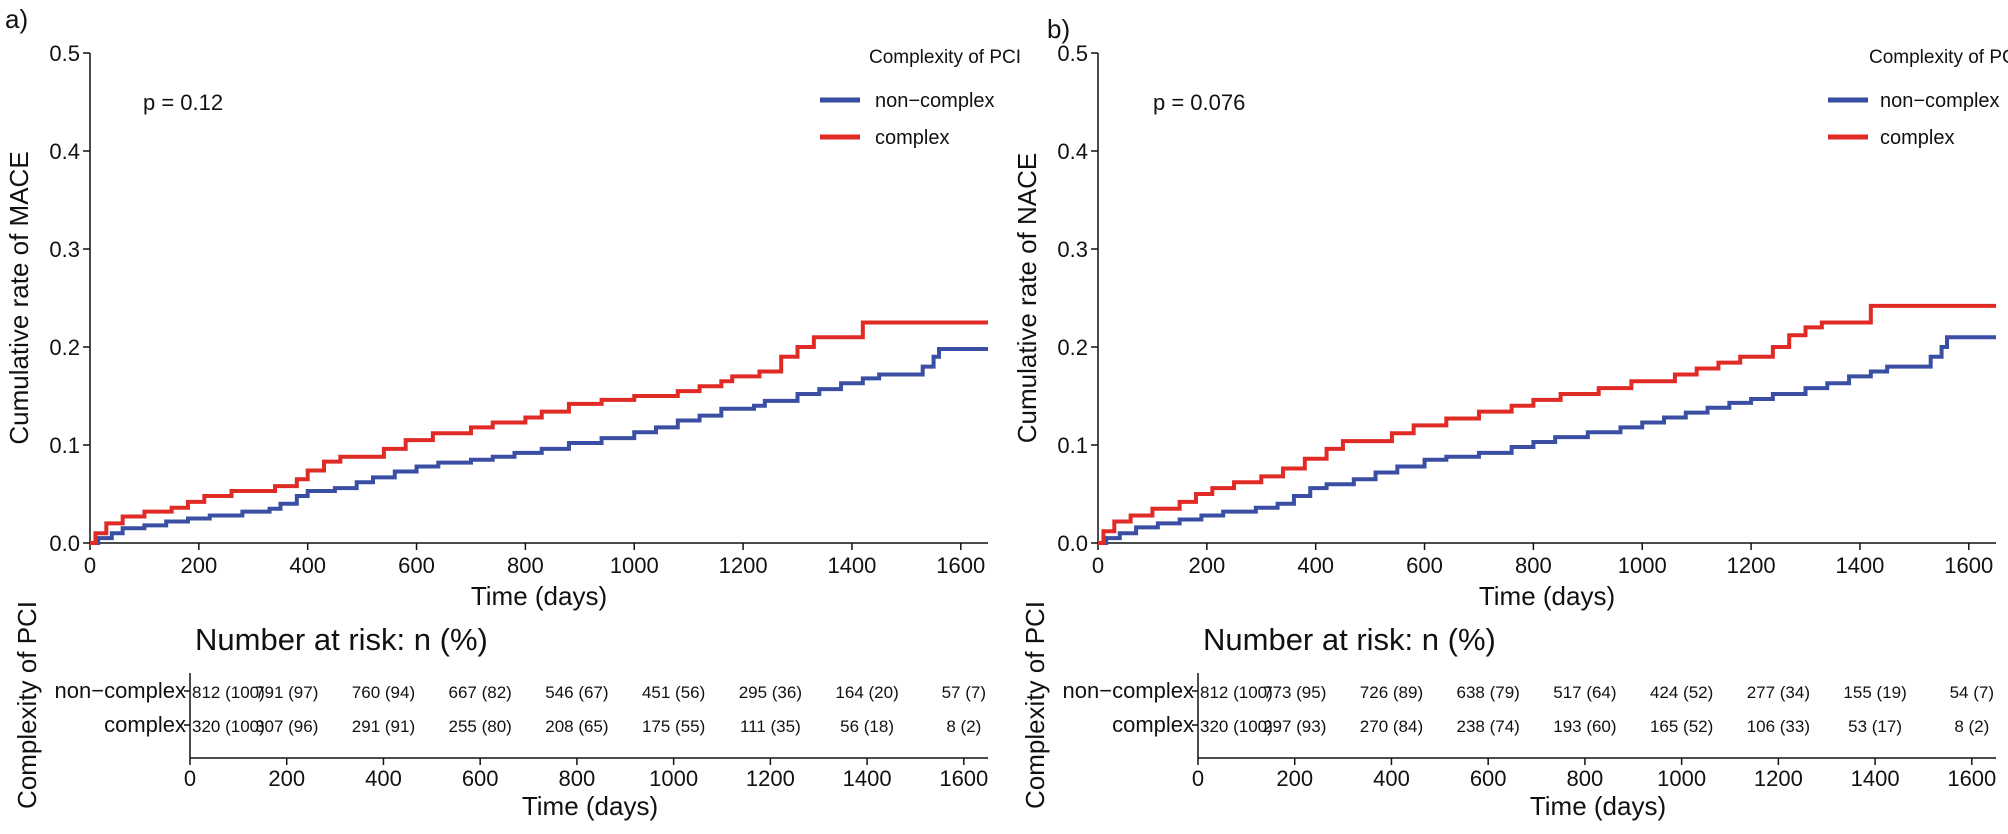 This screenshot has height=834, width=2008. Describe the element at coordinates (576, 692) in the screenshot. I see `risk-table-cell: 546 (67)` at that location.